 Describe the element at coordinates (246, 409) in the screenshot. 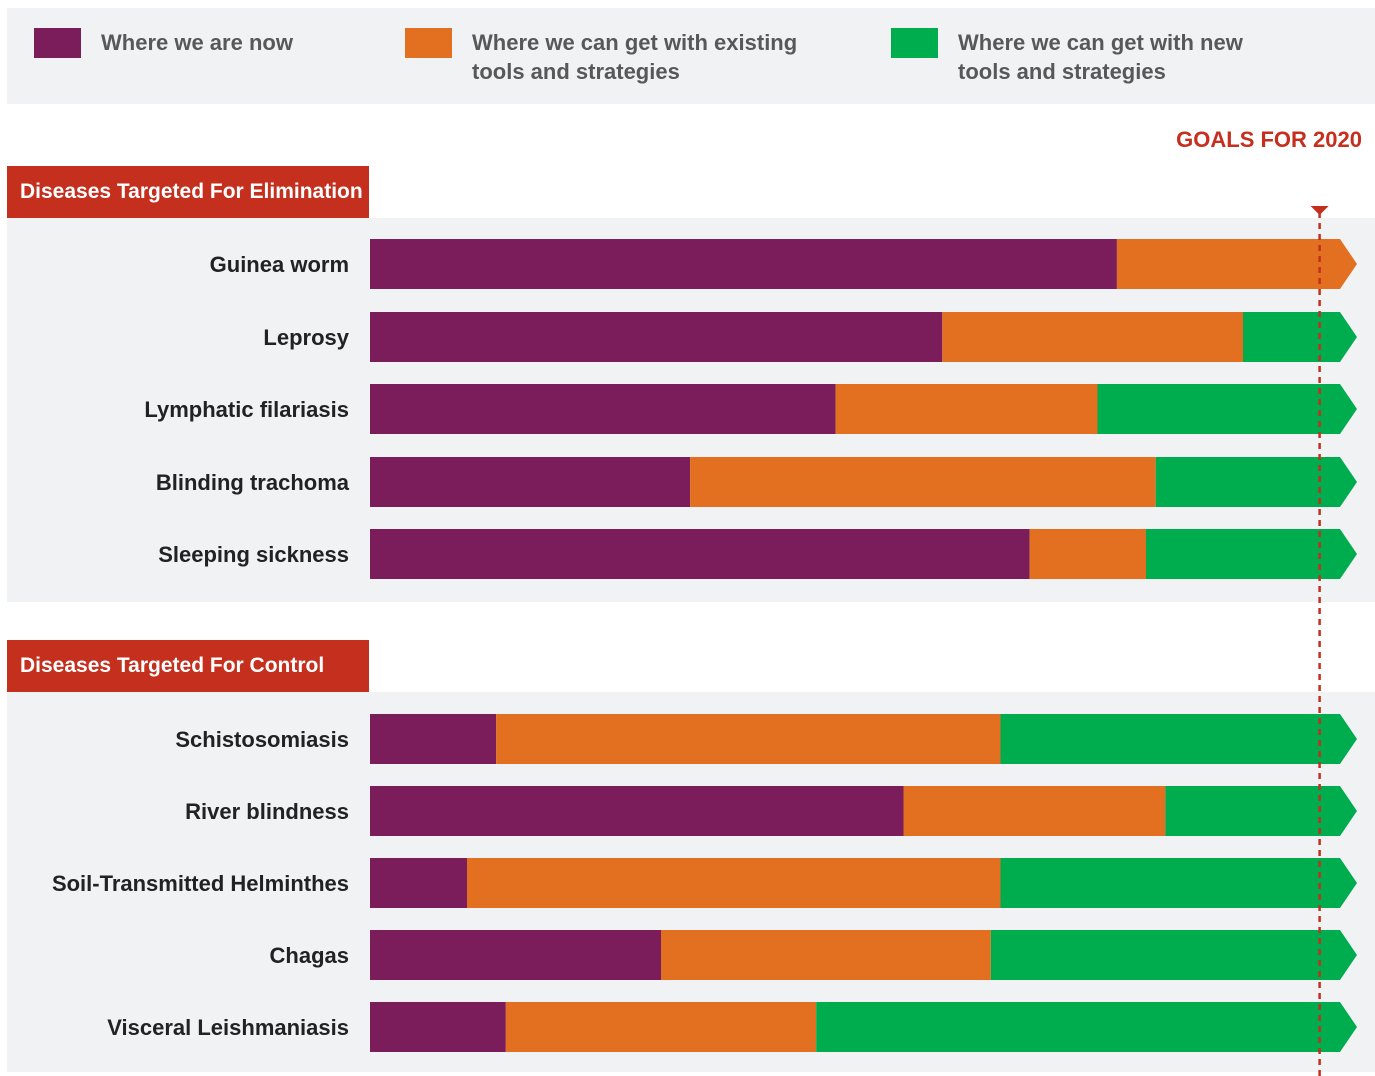

I see `category-label-lymphatic-filariasis: Lymphatic filariasis` at that location.